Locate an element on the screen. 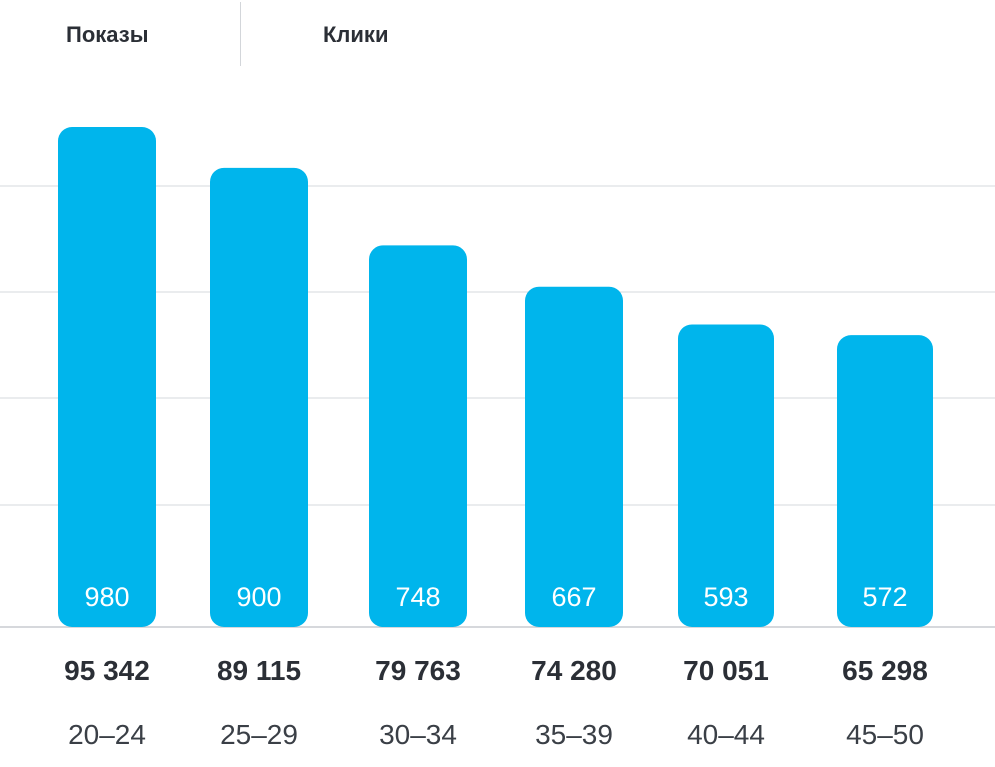 The image size is (995, 767). bar-value-label: 593 is located at coordinates (725, 597).